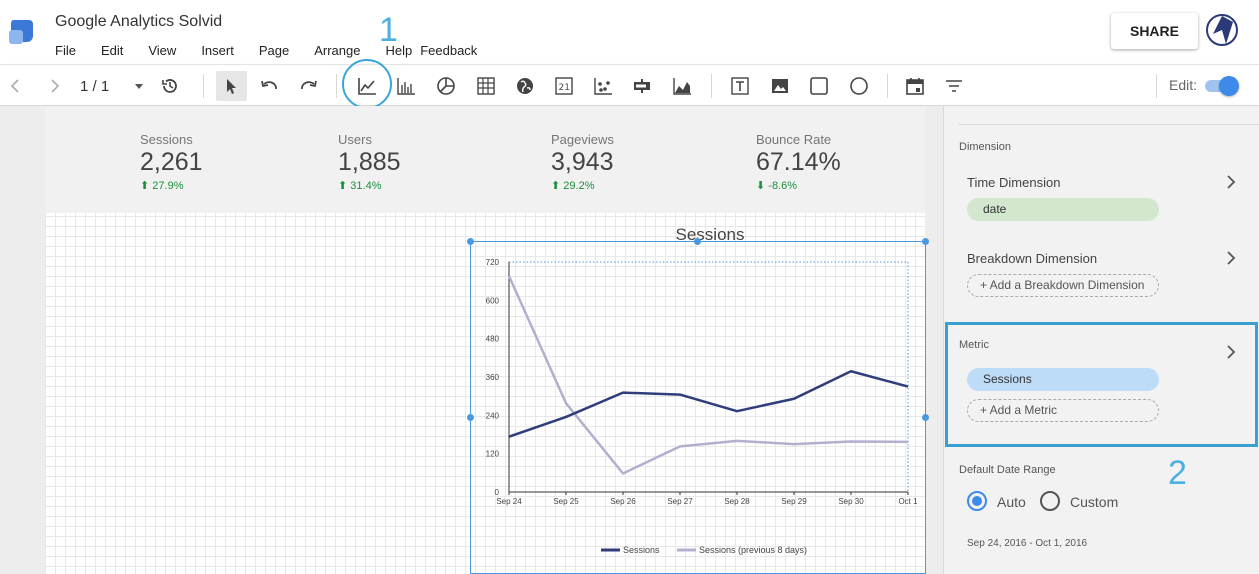 This screenshot has width=1259, height=574. I want to click on scorecard-label: Sessions, so click(166, 139).